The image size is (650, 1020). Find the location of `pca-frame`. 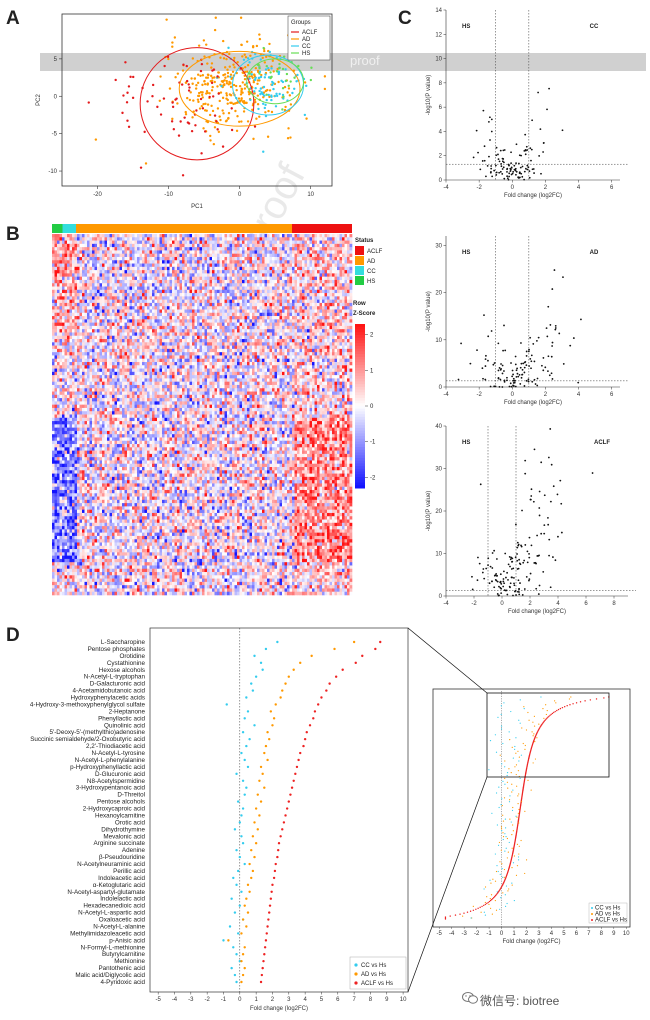

pca-frame is located at coordinates (197, 100).